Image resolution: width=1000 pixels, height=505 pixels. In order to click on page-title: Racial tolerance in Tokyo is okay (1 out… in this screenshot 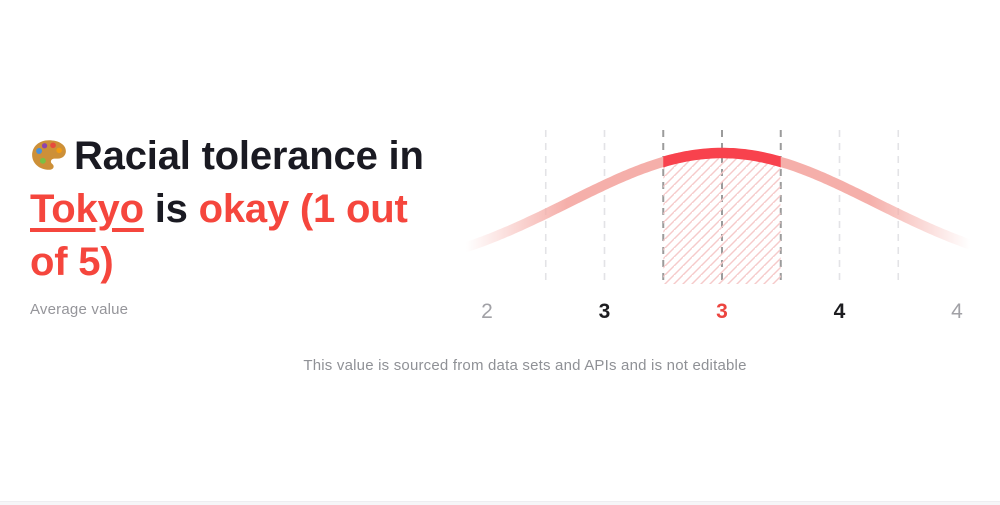, I will do `click(245, 209)`.